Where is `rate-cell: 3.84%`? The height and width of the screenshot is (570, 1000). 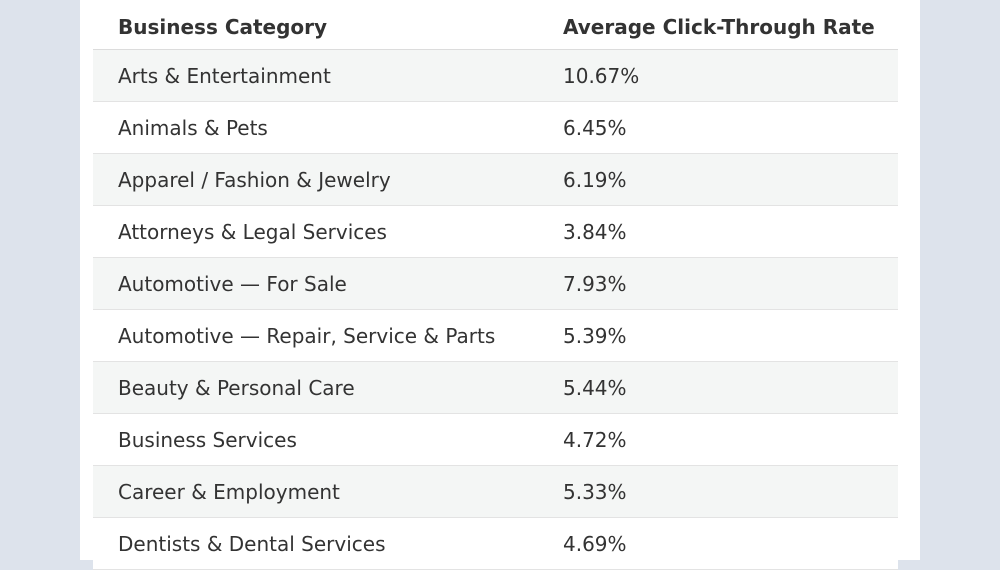 rate-cell: 3.84% is located at coordinates (595, 231).